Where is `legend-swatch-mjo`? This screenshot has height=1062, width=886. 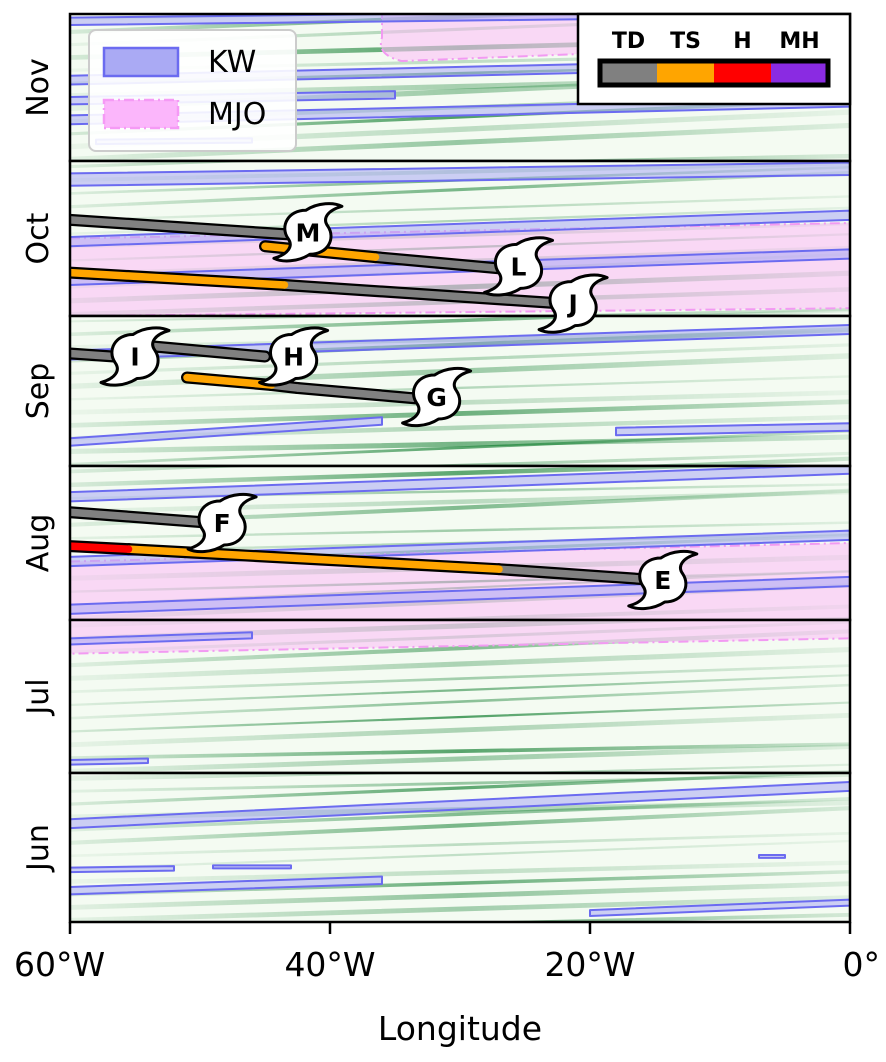 legend-swatch-mjo is located at coordinates (141, 114).